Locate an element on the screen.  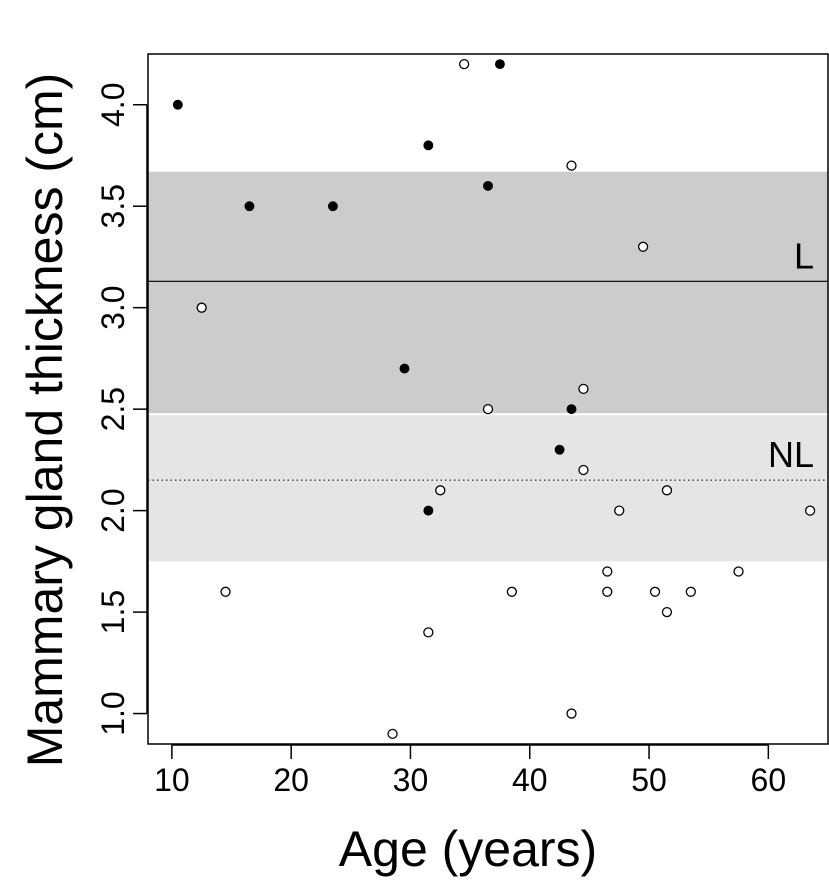
y-axis: 1.0 1.5 2.0 2.5 3.0 3.5 4.0 is located at coordinates (121, 409).